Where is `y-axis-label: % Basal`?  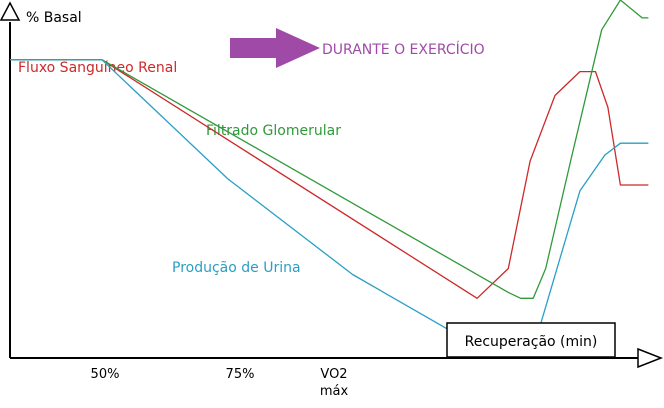
y-axis-label: % Basal is located at coordinates (54, 18).